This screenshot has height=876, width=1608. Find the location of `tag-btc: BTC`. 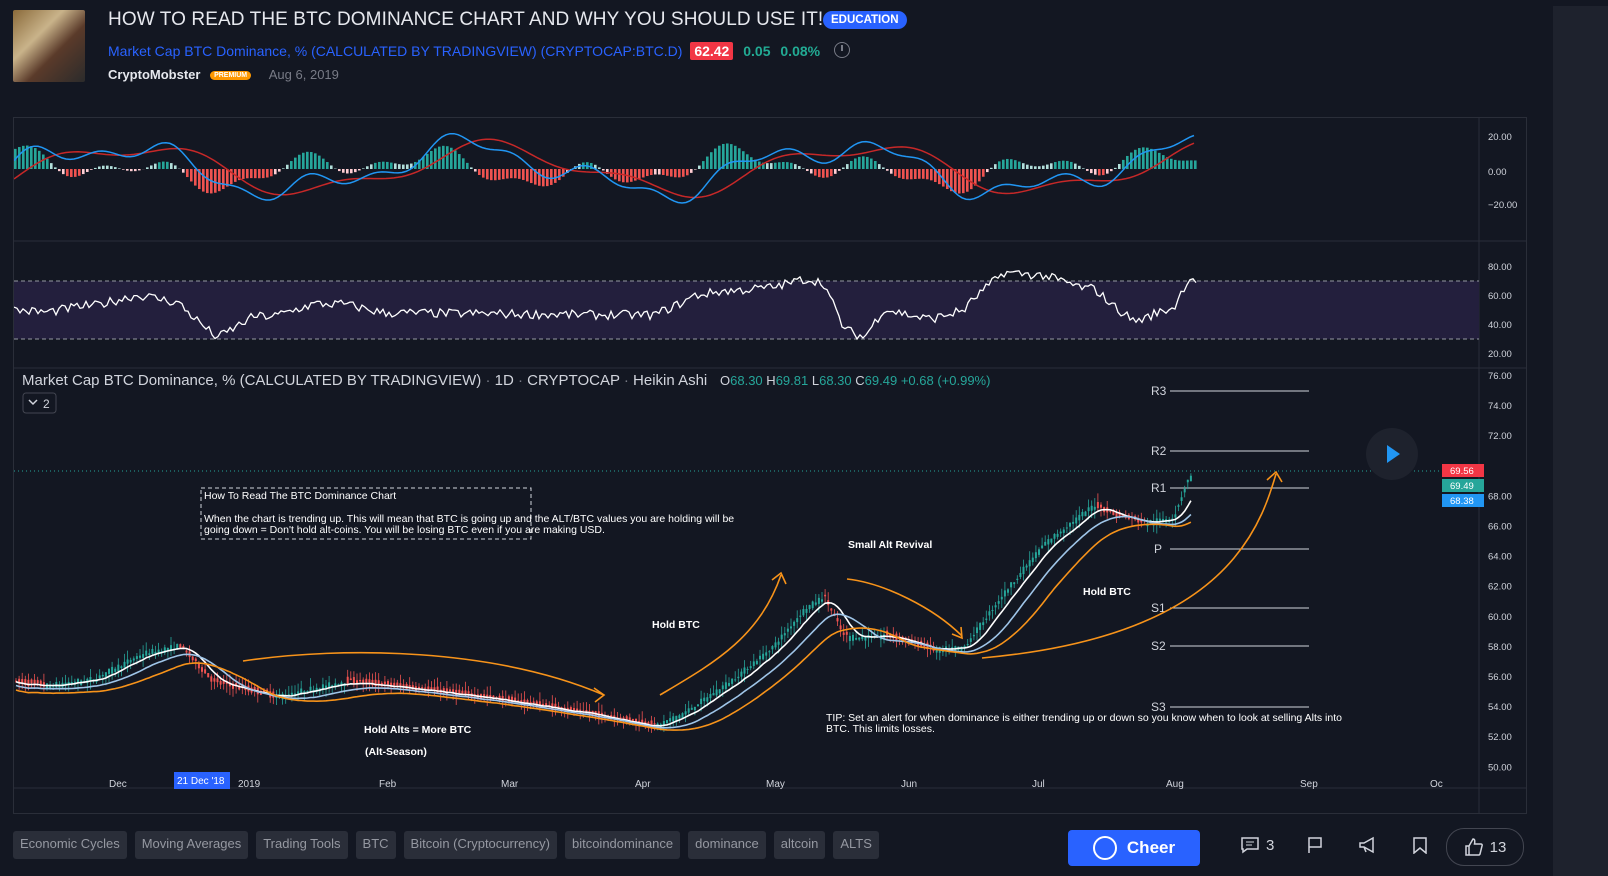

tag-btc: BTC is located at coordinates (375, 845).